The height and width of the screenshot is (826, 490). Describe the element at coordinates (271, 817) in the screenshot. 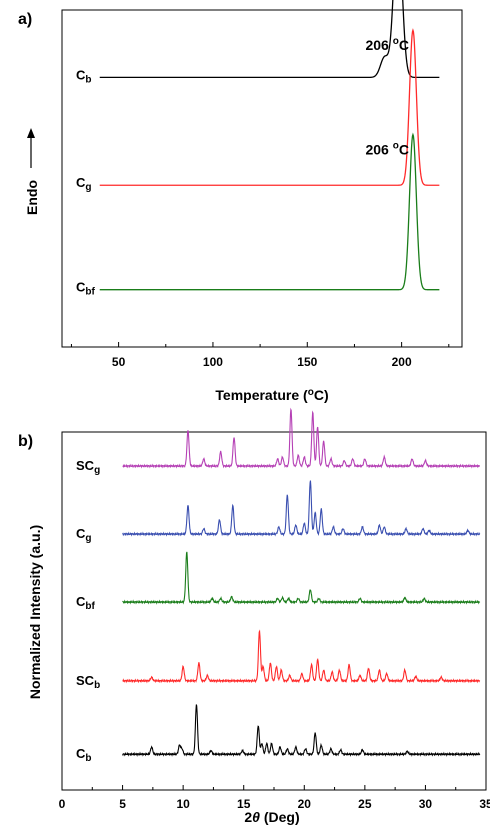

I see `xrd-x-axis-title: 2θ (Deg)` at that location.